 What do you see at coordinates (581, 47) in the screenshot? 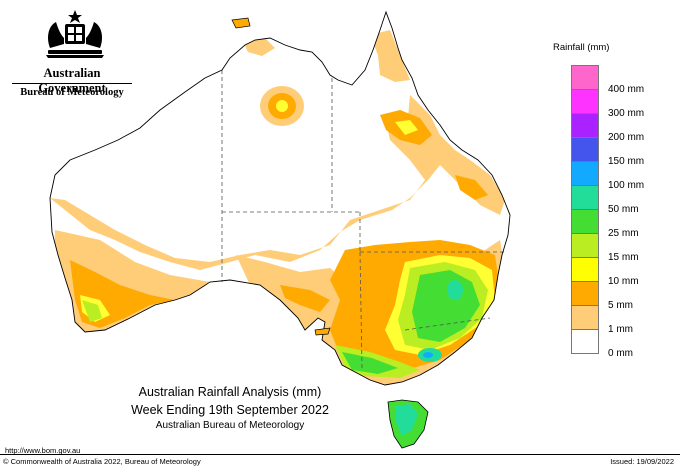
I see `legend-title: Rainfall (mm)` at bounding box center [581, 47].